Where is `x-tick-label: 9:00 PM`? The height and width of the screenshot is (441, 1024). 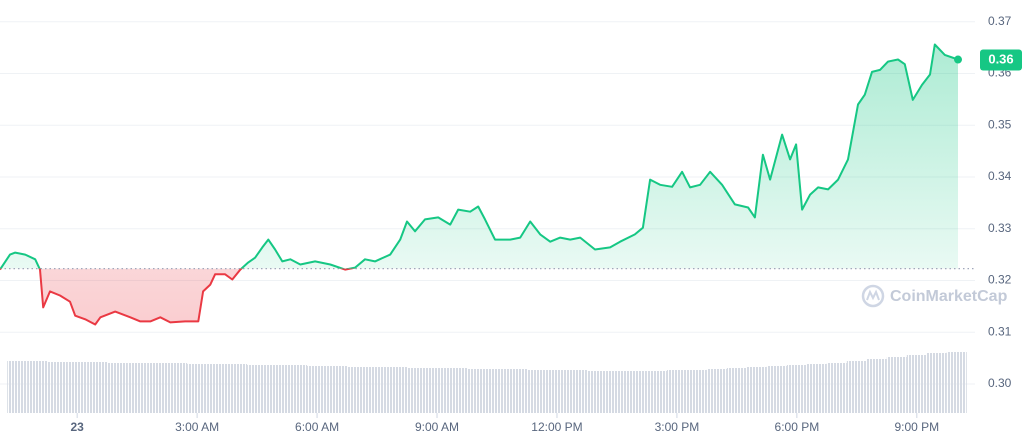
x-tick-label: 9:00 PM is located at coordinates (916, 427).